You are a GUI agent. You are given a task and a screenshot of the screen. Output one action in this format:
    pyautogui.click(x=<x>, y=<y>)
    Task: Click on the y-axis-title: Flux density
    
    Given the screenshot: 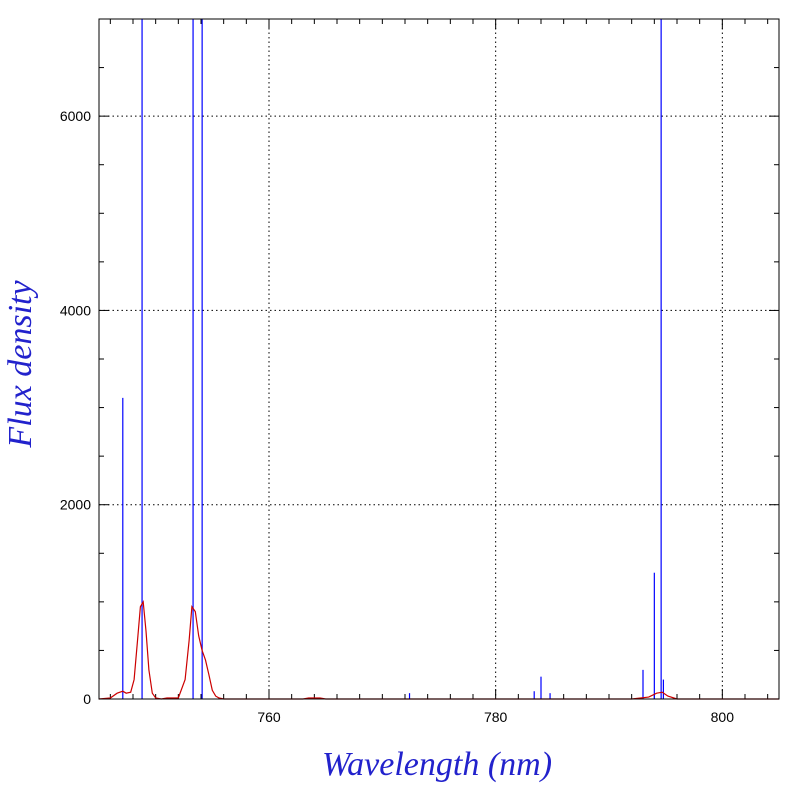 What is the action you would take?
    pyautogui.click(x=20, y=364)
    